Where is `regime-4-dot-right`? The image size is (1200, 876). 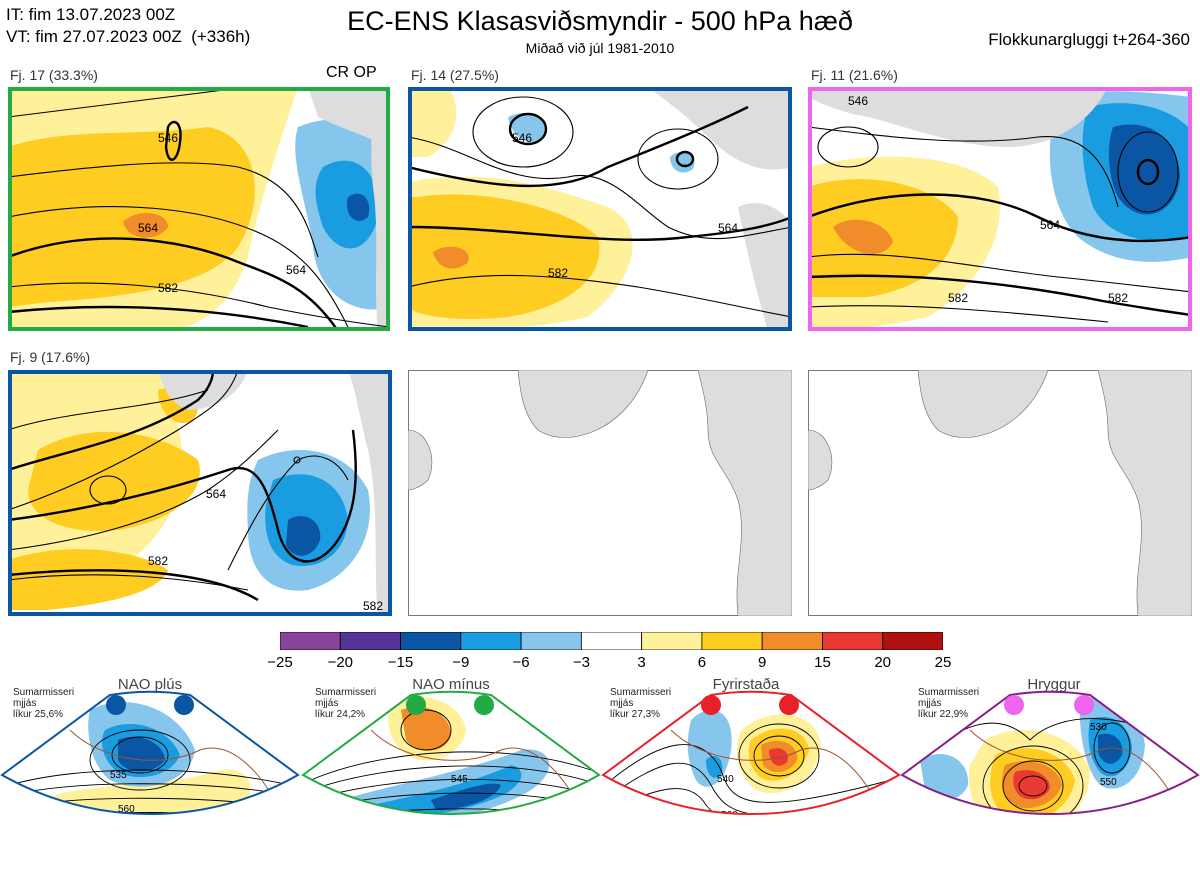
regime-4-dot-right is located at coordinates (1084, 705).